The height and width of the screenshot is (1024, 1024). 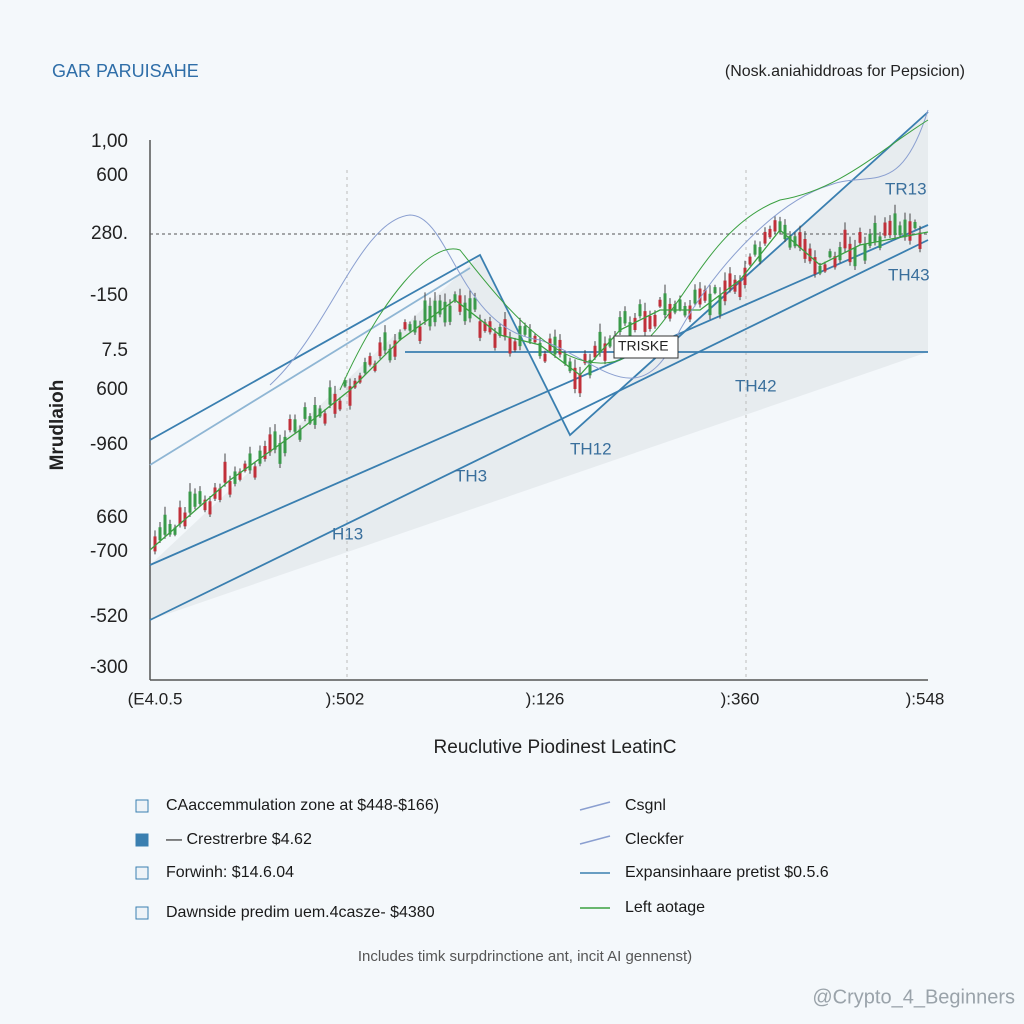 I want to click on x-tick-label: ):126, so click(x=545, y=698).